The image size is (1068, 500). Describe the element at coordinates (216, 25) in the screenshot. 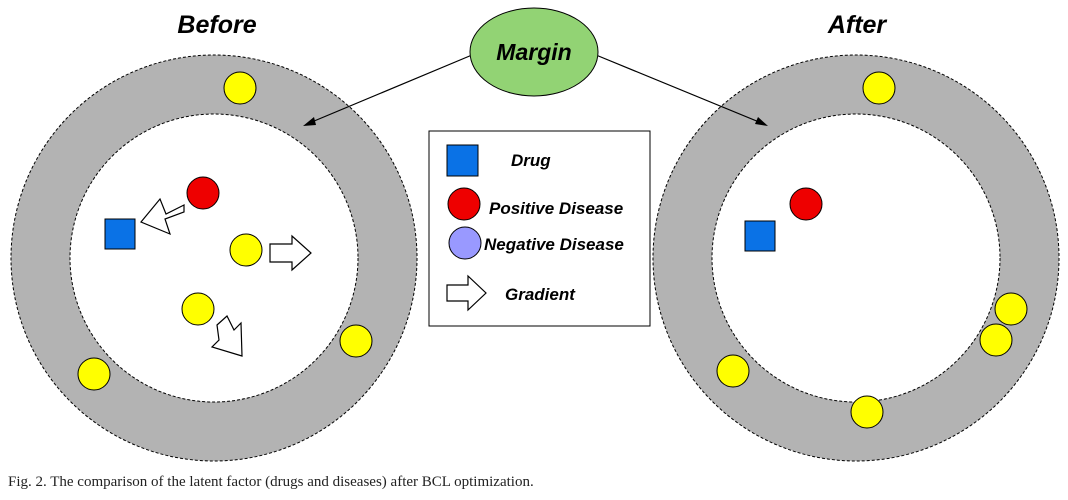

I see `before-title: Before` at that location.